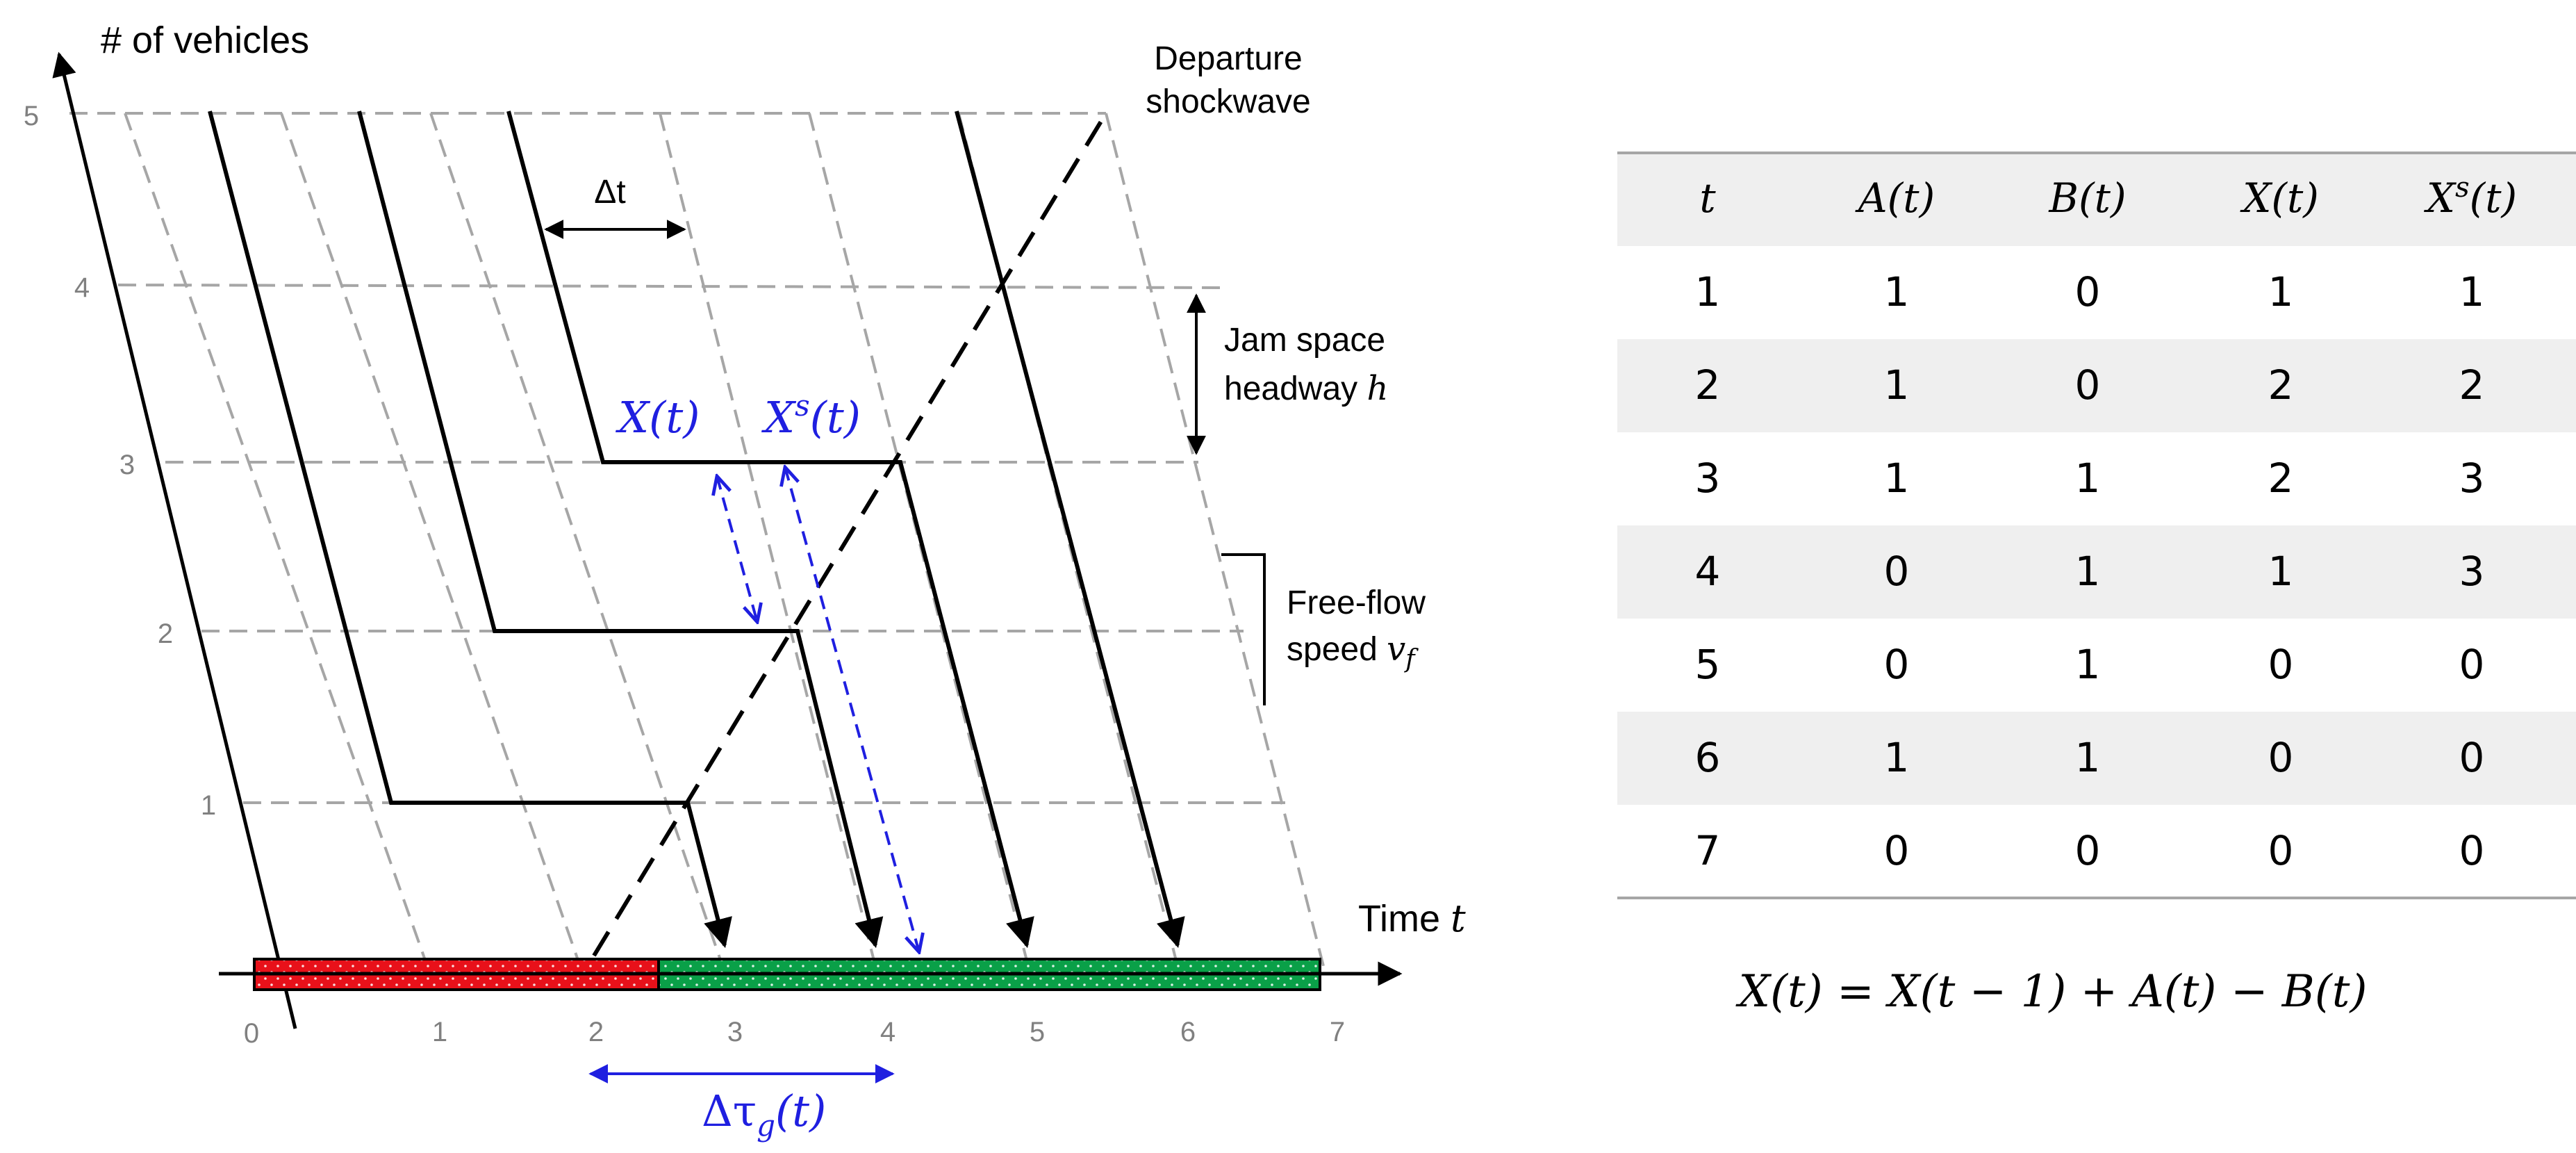  Describe the element at coordinates (1708, 757) in the screenshot. I see `table-cell-t: 6` at that location.